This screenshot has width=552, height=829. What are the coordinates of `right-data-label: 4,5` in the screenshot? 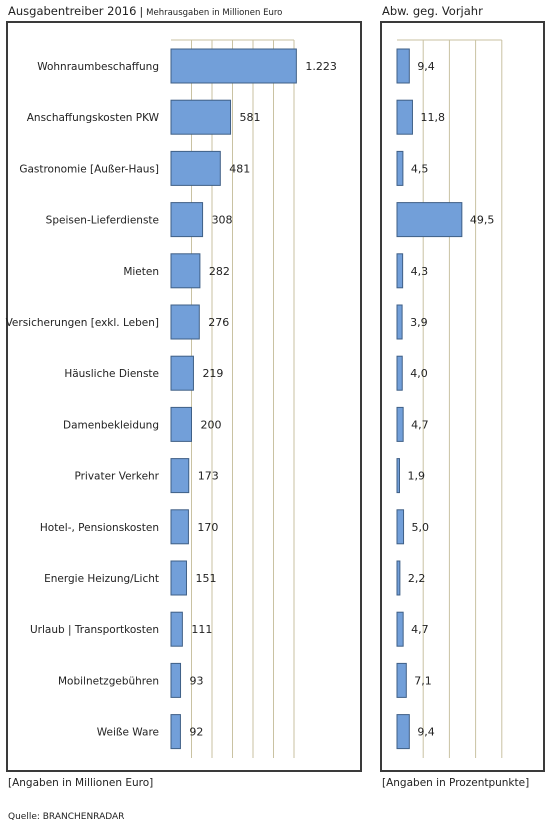 It's located at (420, 168).